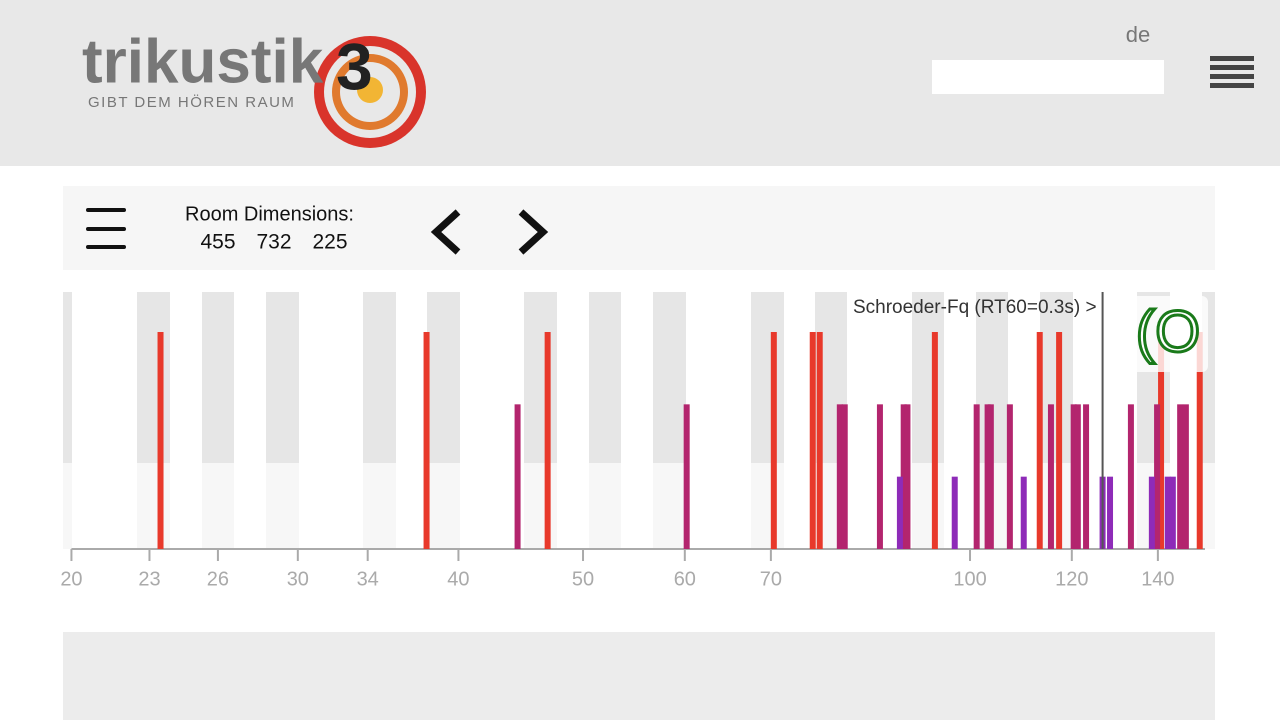 The width and height of the screenshot is (1280, 725). Describe the element at coordinates (1048, 77) in the screenshot. I see `search-input` at that location.